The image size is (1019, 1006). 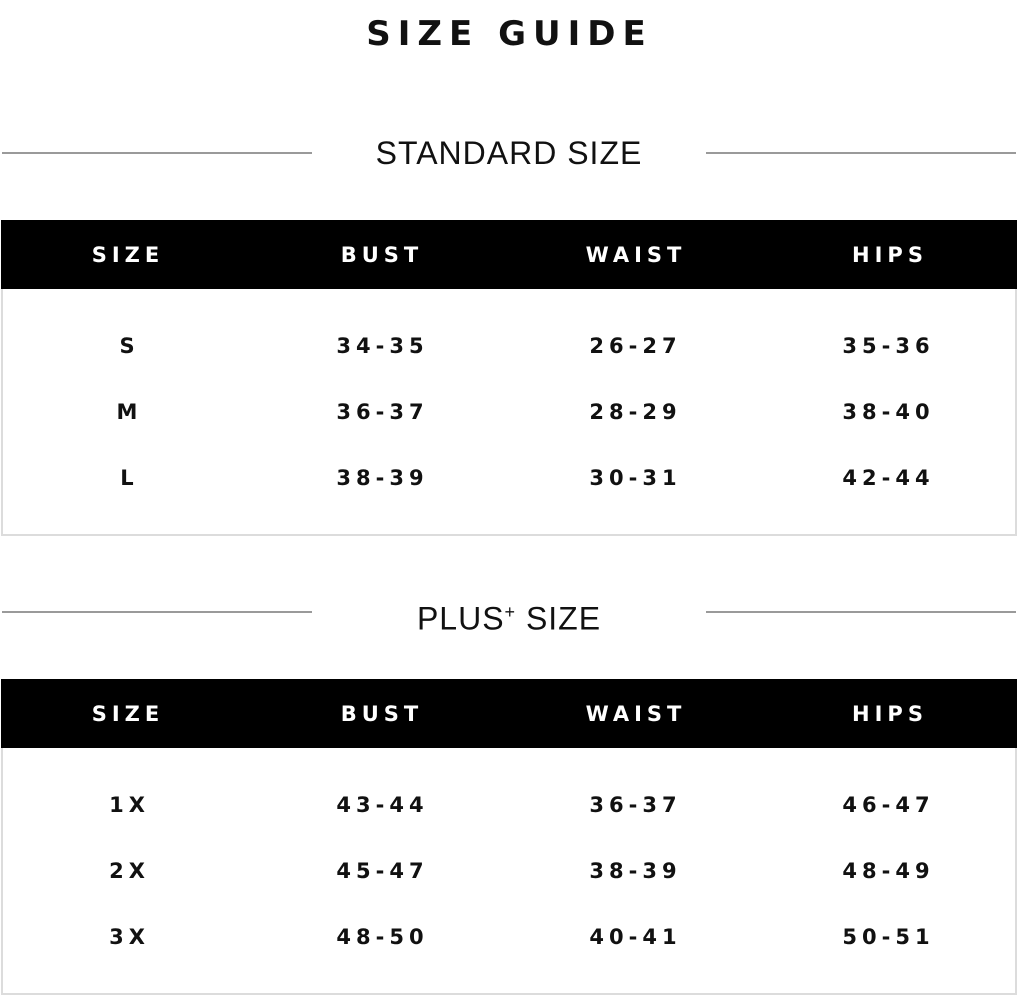 What do you see at coordinates (129, 412) in the screenshot?
I see `cell: M` at bounding box center [129, 412].